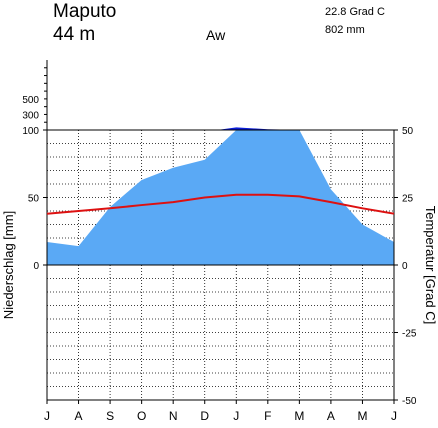  What do you see at coordinates (173, 416) in the screenshot?
I see `month-tick-label: N` at bounding box center [173, 416].